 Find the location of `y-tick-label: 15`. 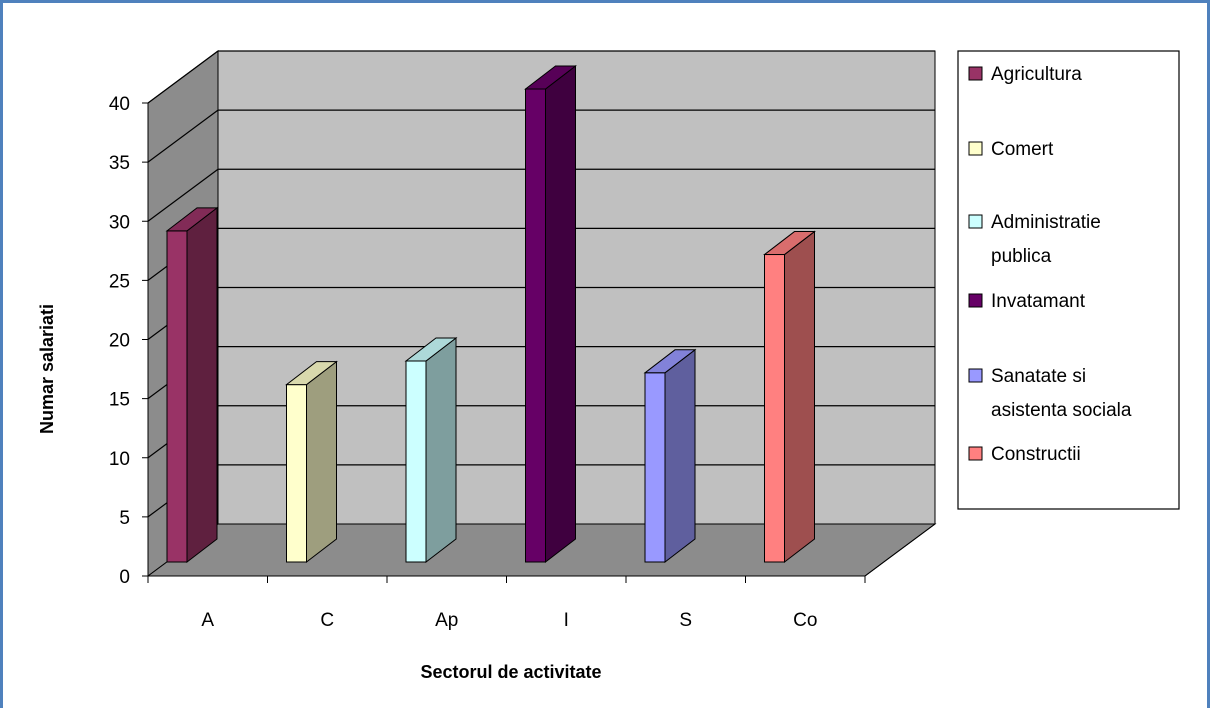

y-tick-label: 15 is located at coordinates (119, 400).